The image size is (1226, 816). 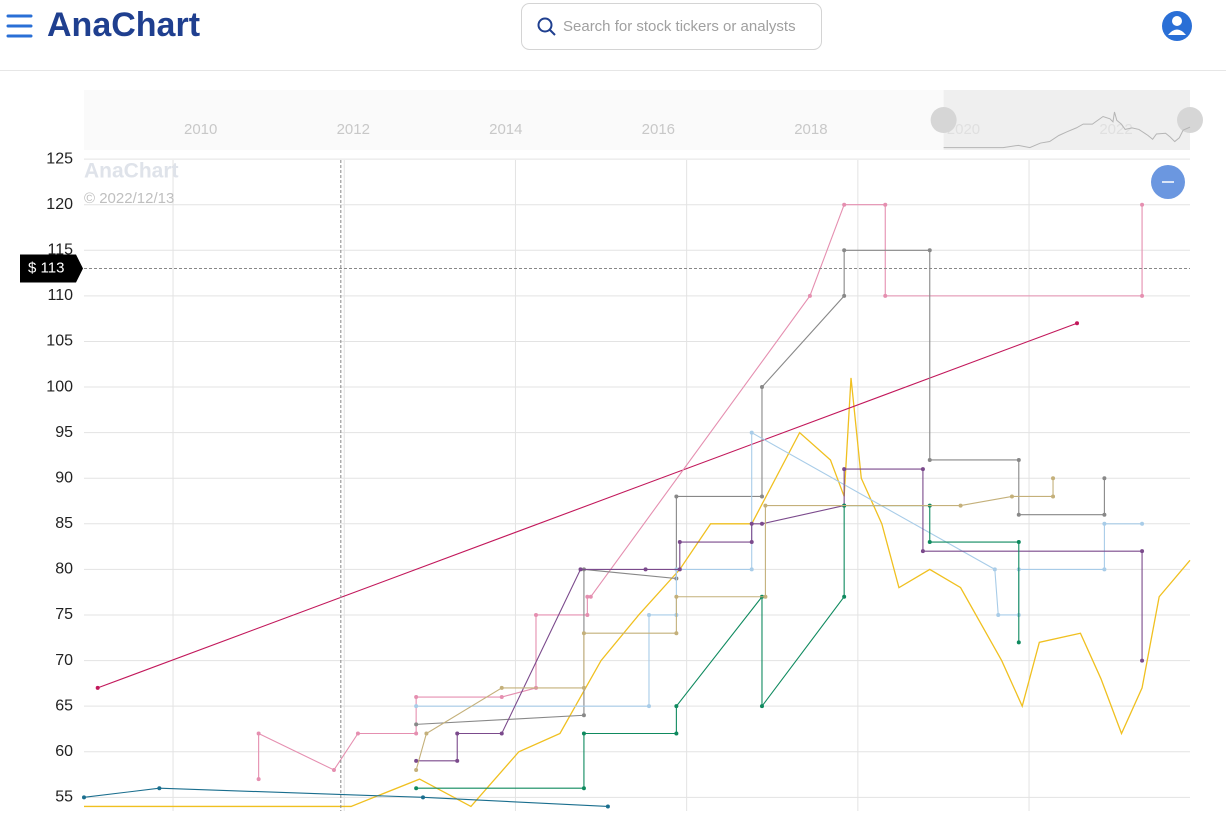 I want to click on navigator-tick-label: 2018, so click(x=810, y=129).